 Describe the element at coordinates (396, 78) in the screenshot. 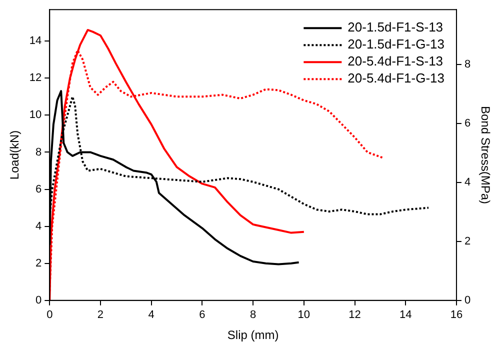

I see `legend-label: 20-5.4d-F1-G-13` at that location.